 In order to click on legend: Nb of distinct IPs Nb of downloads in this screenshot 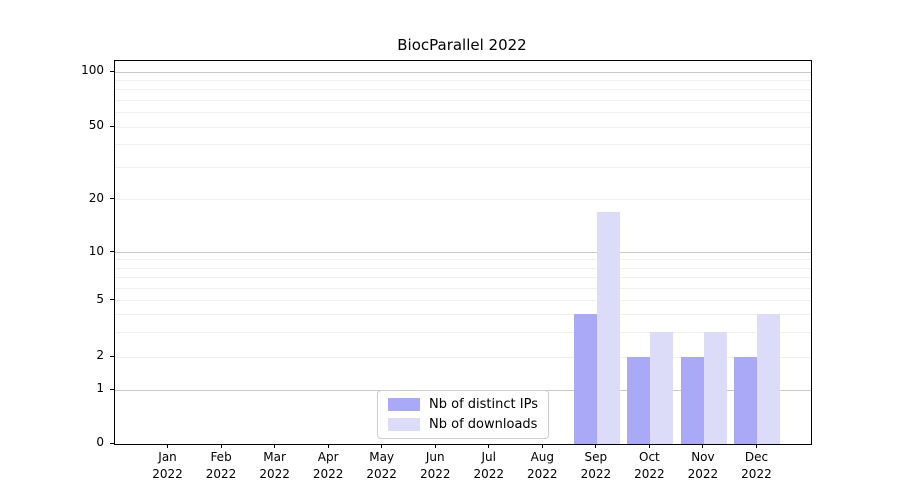, I will do `click(463, 414)`.